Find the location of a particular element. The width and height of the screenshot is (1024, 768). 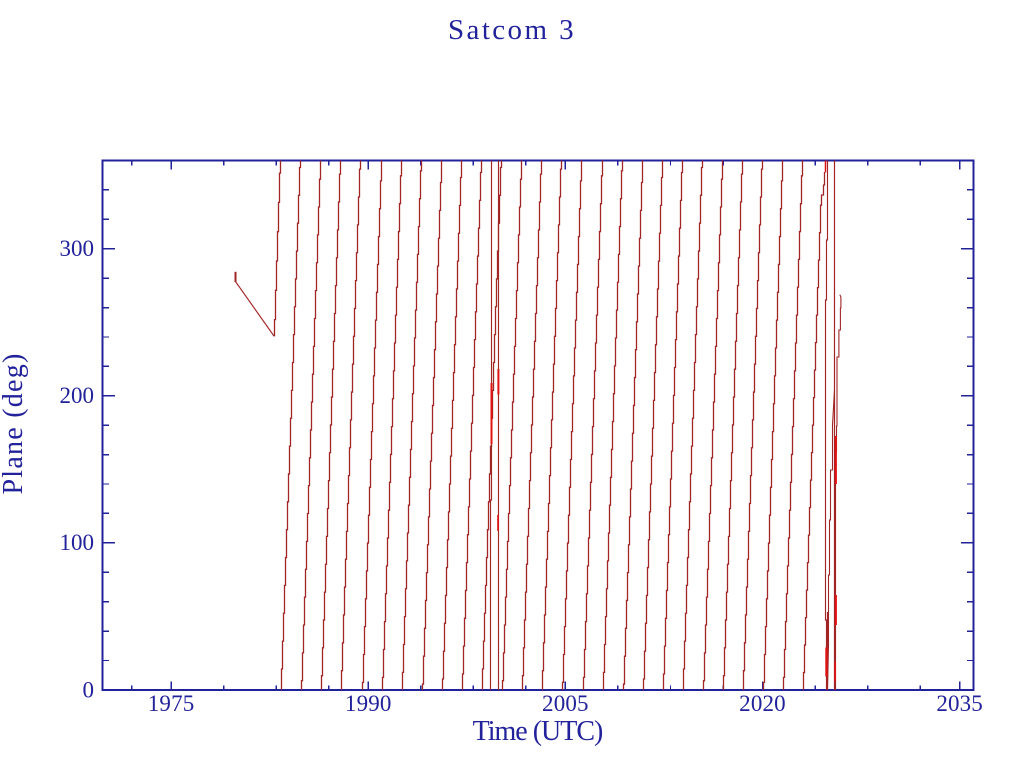

svg-text: 2005 is located at coordinates (565, 703).